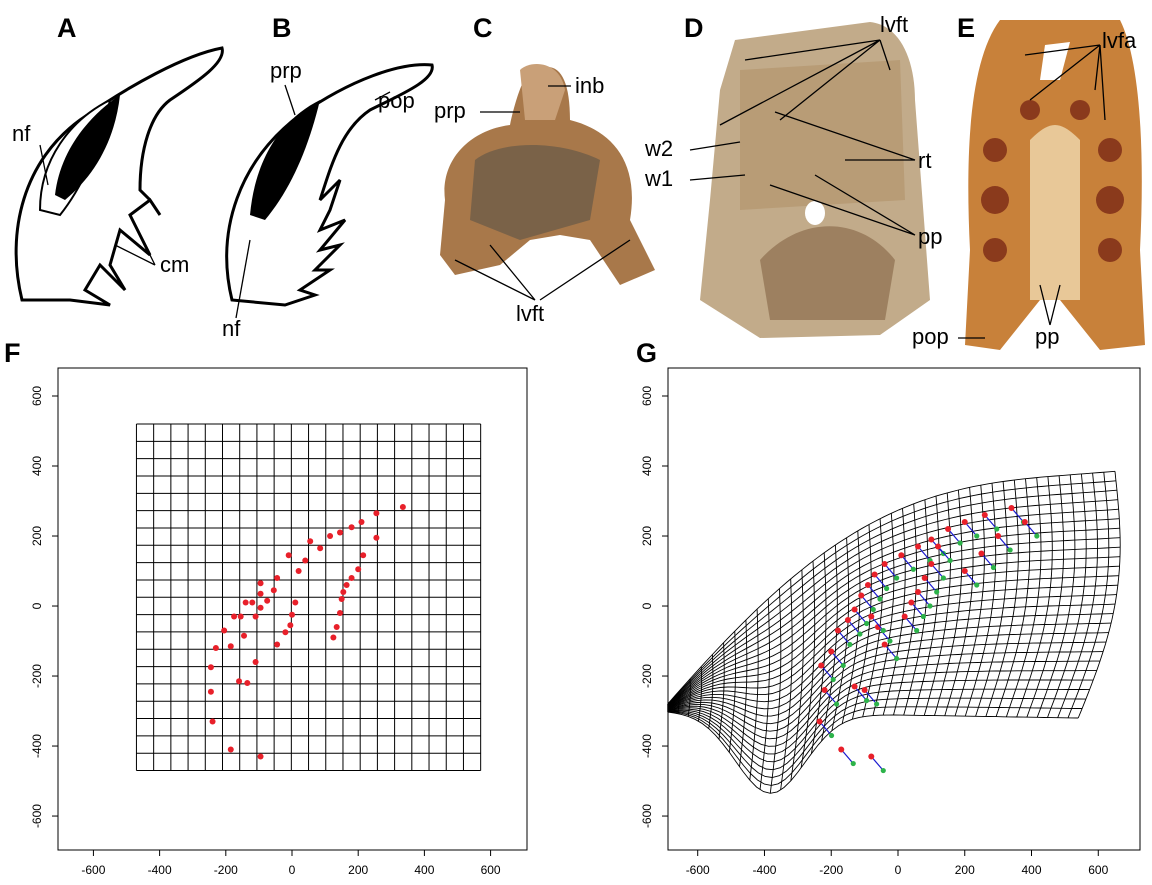 The height and width of the screenshot is (885, 1152). What do you see at coordinates (646, 353) in the screenshot?
I see `panel-label: G` at bounding box center [646, 353].